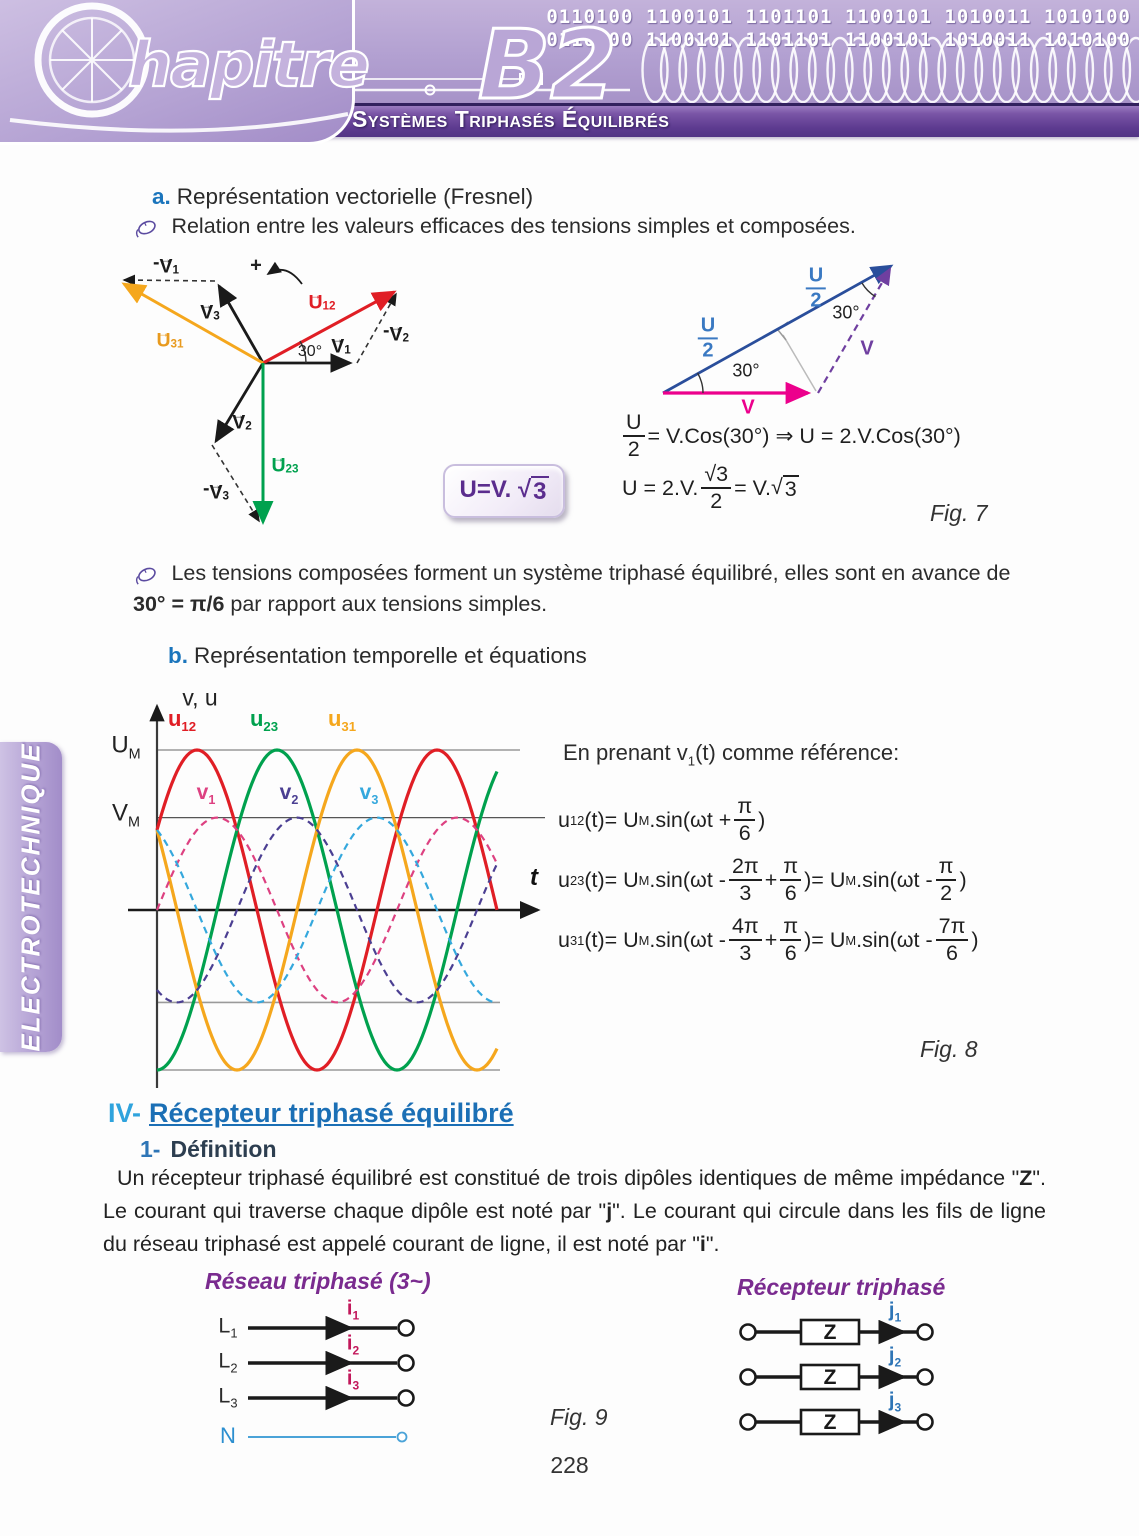 Image resolution: width=1139 pixels, height=1536 pixels. What do you see at coordinates (534, 877) in the screenshot?
I see `xaxis-label: t` at bounding box center [534, 877].